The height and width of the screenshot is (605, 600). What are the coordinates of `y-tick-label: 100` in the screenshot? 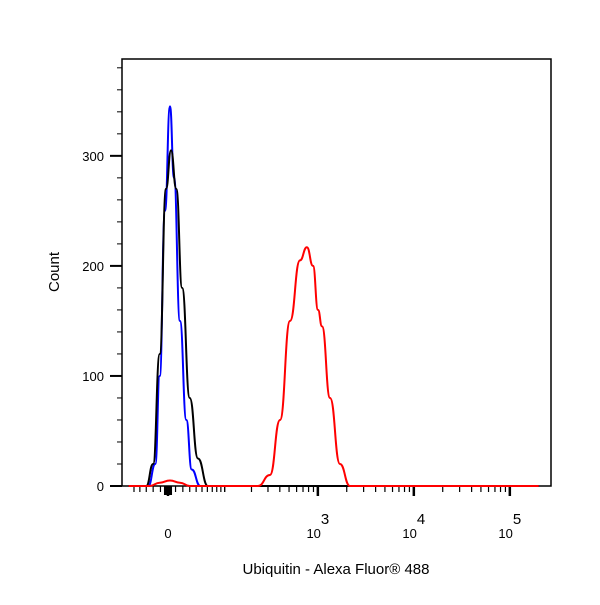 It's located at (93, 376).